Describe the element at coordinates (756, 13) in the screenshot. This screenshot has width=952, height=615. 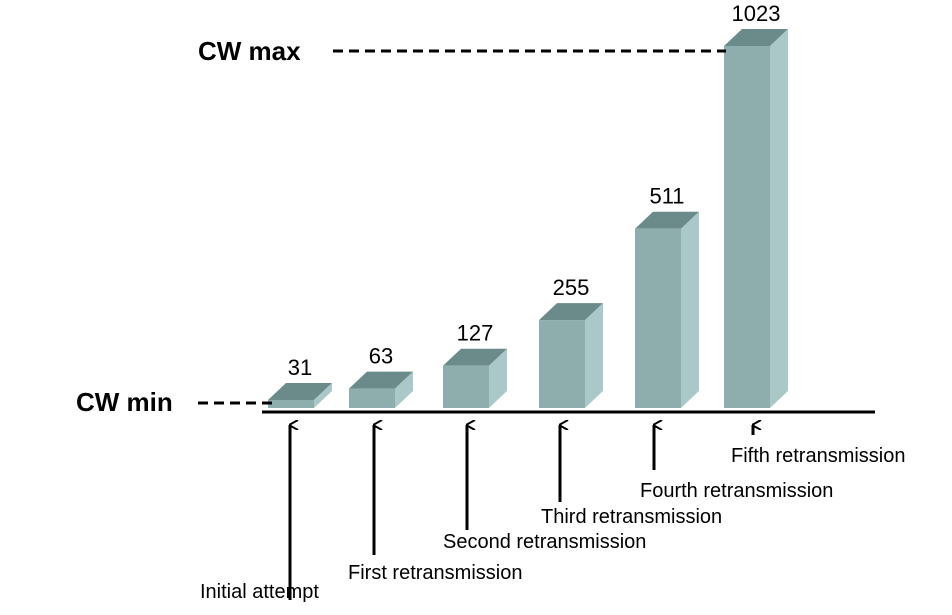
I see `data-label-5: 1023` at that location.